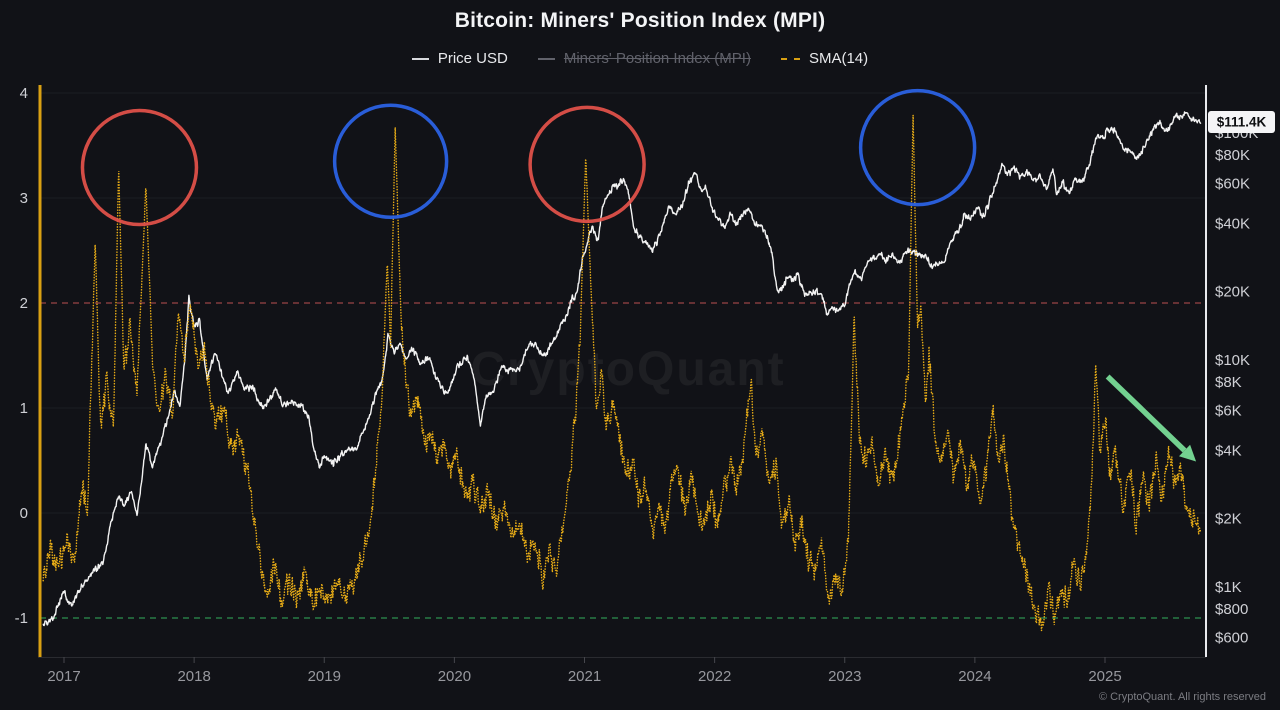 This screenshot has height=710, width=1280. Describe the element at coordinates (63, 676) in the screenshot. I see `x-axis-tick-label: 2017` at that location.